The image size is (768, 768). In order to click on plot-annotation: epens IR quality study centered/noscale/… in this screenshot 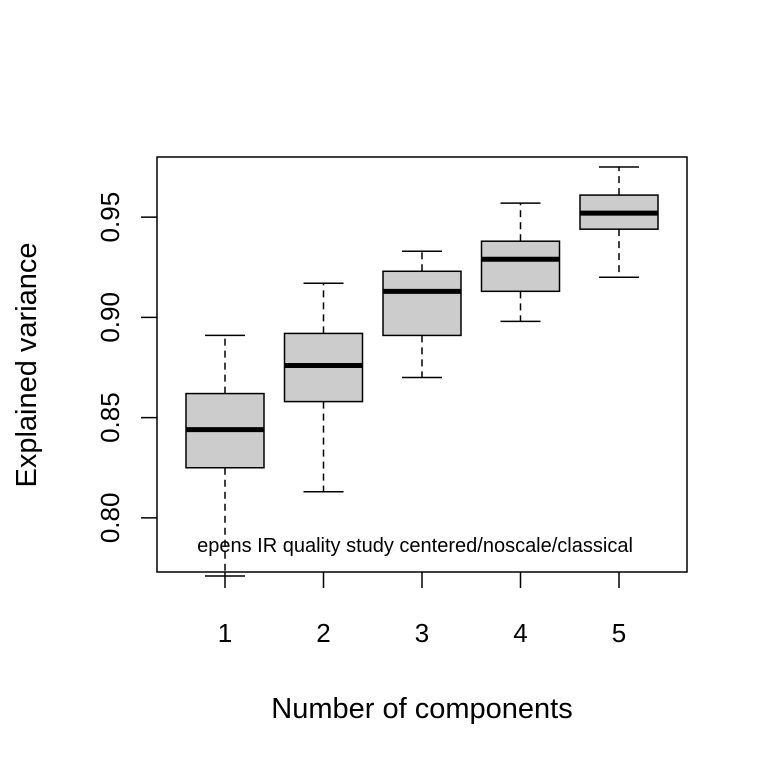, I will do `click(415, 546)`.